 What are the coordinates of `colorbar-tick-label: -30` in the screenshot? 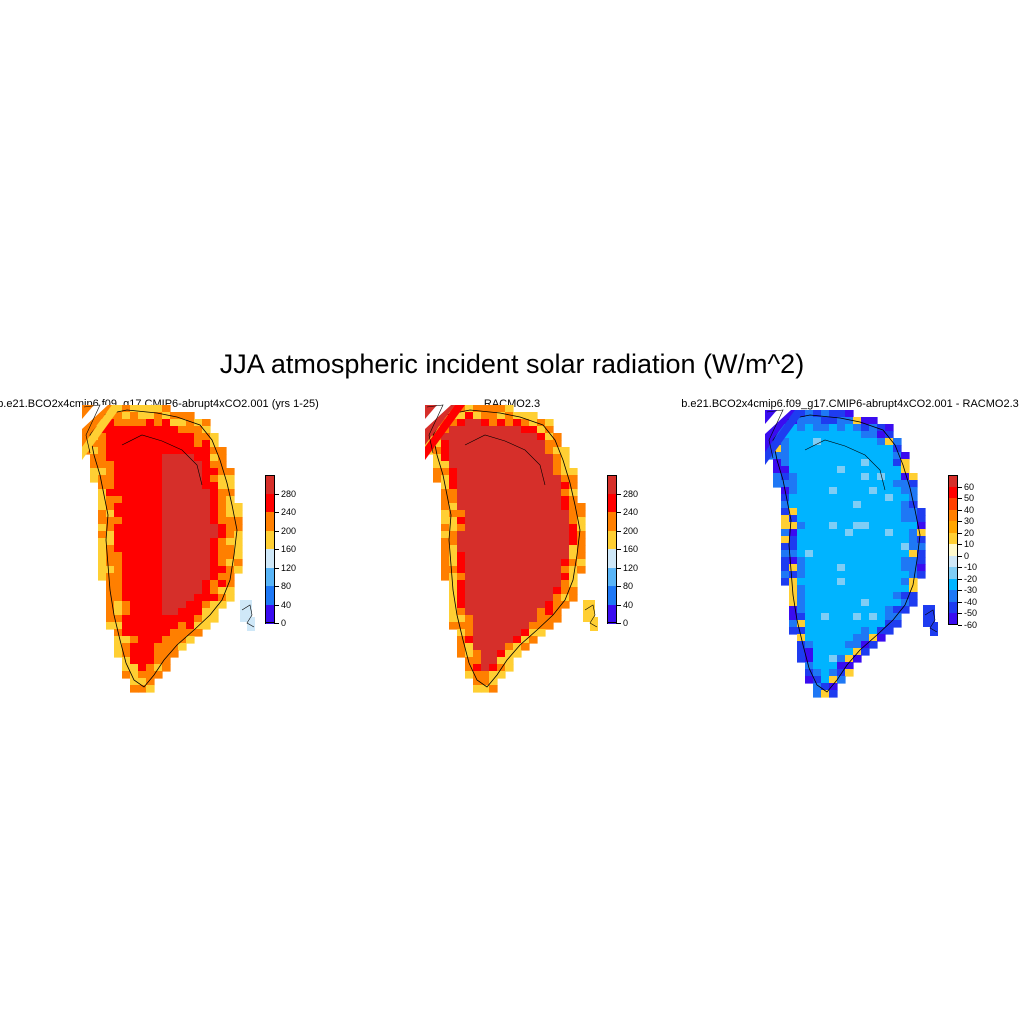 It's located at (971, 590).